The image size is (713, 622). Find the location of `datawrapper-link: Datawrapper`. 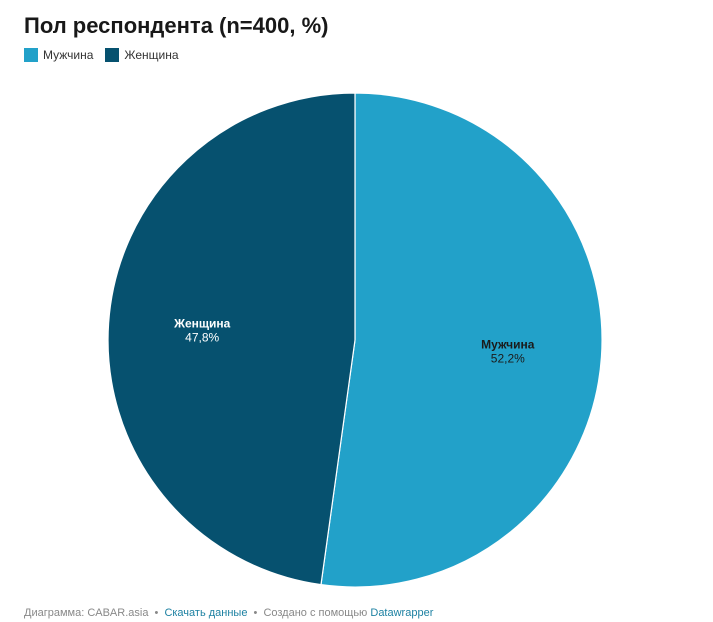

datawrapper-link: Datawrapper is located at coordinates (402, 613).